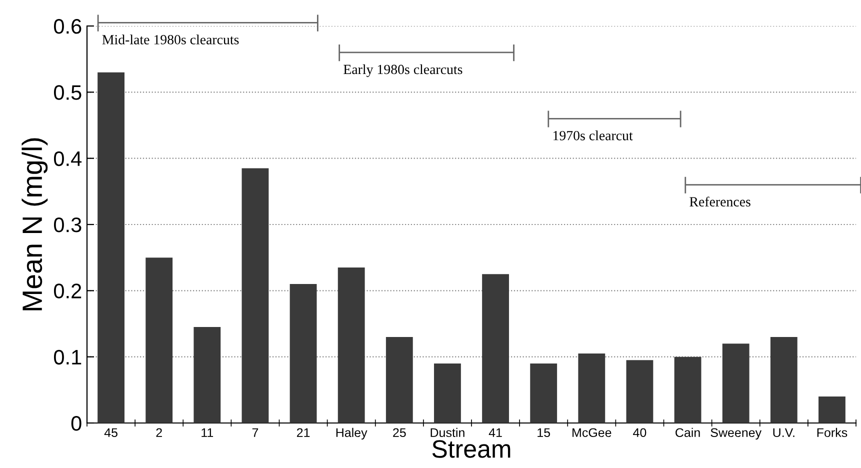 Image resolution: width=861 pixels, height=468 pixels. I want to click on y-tick-label: 0.5, so click(68, 92).